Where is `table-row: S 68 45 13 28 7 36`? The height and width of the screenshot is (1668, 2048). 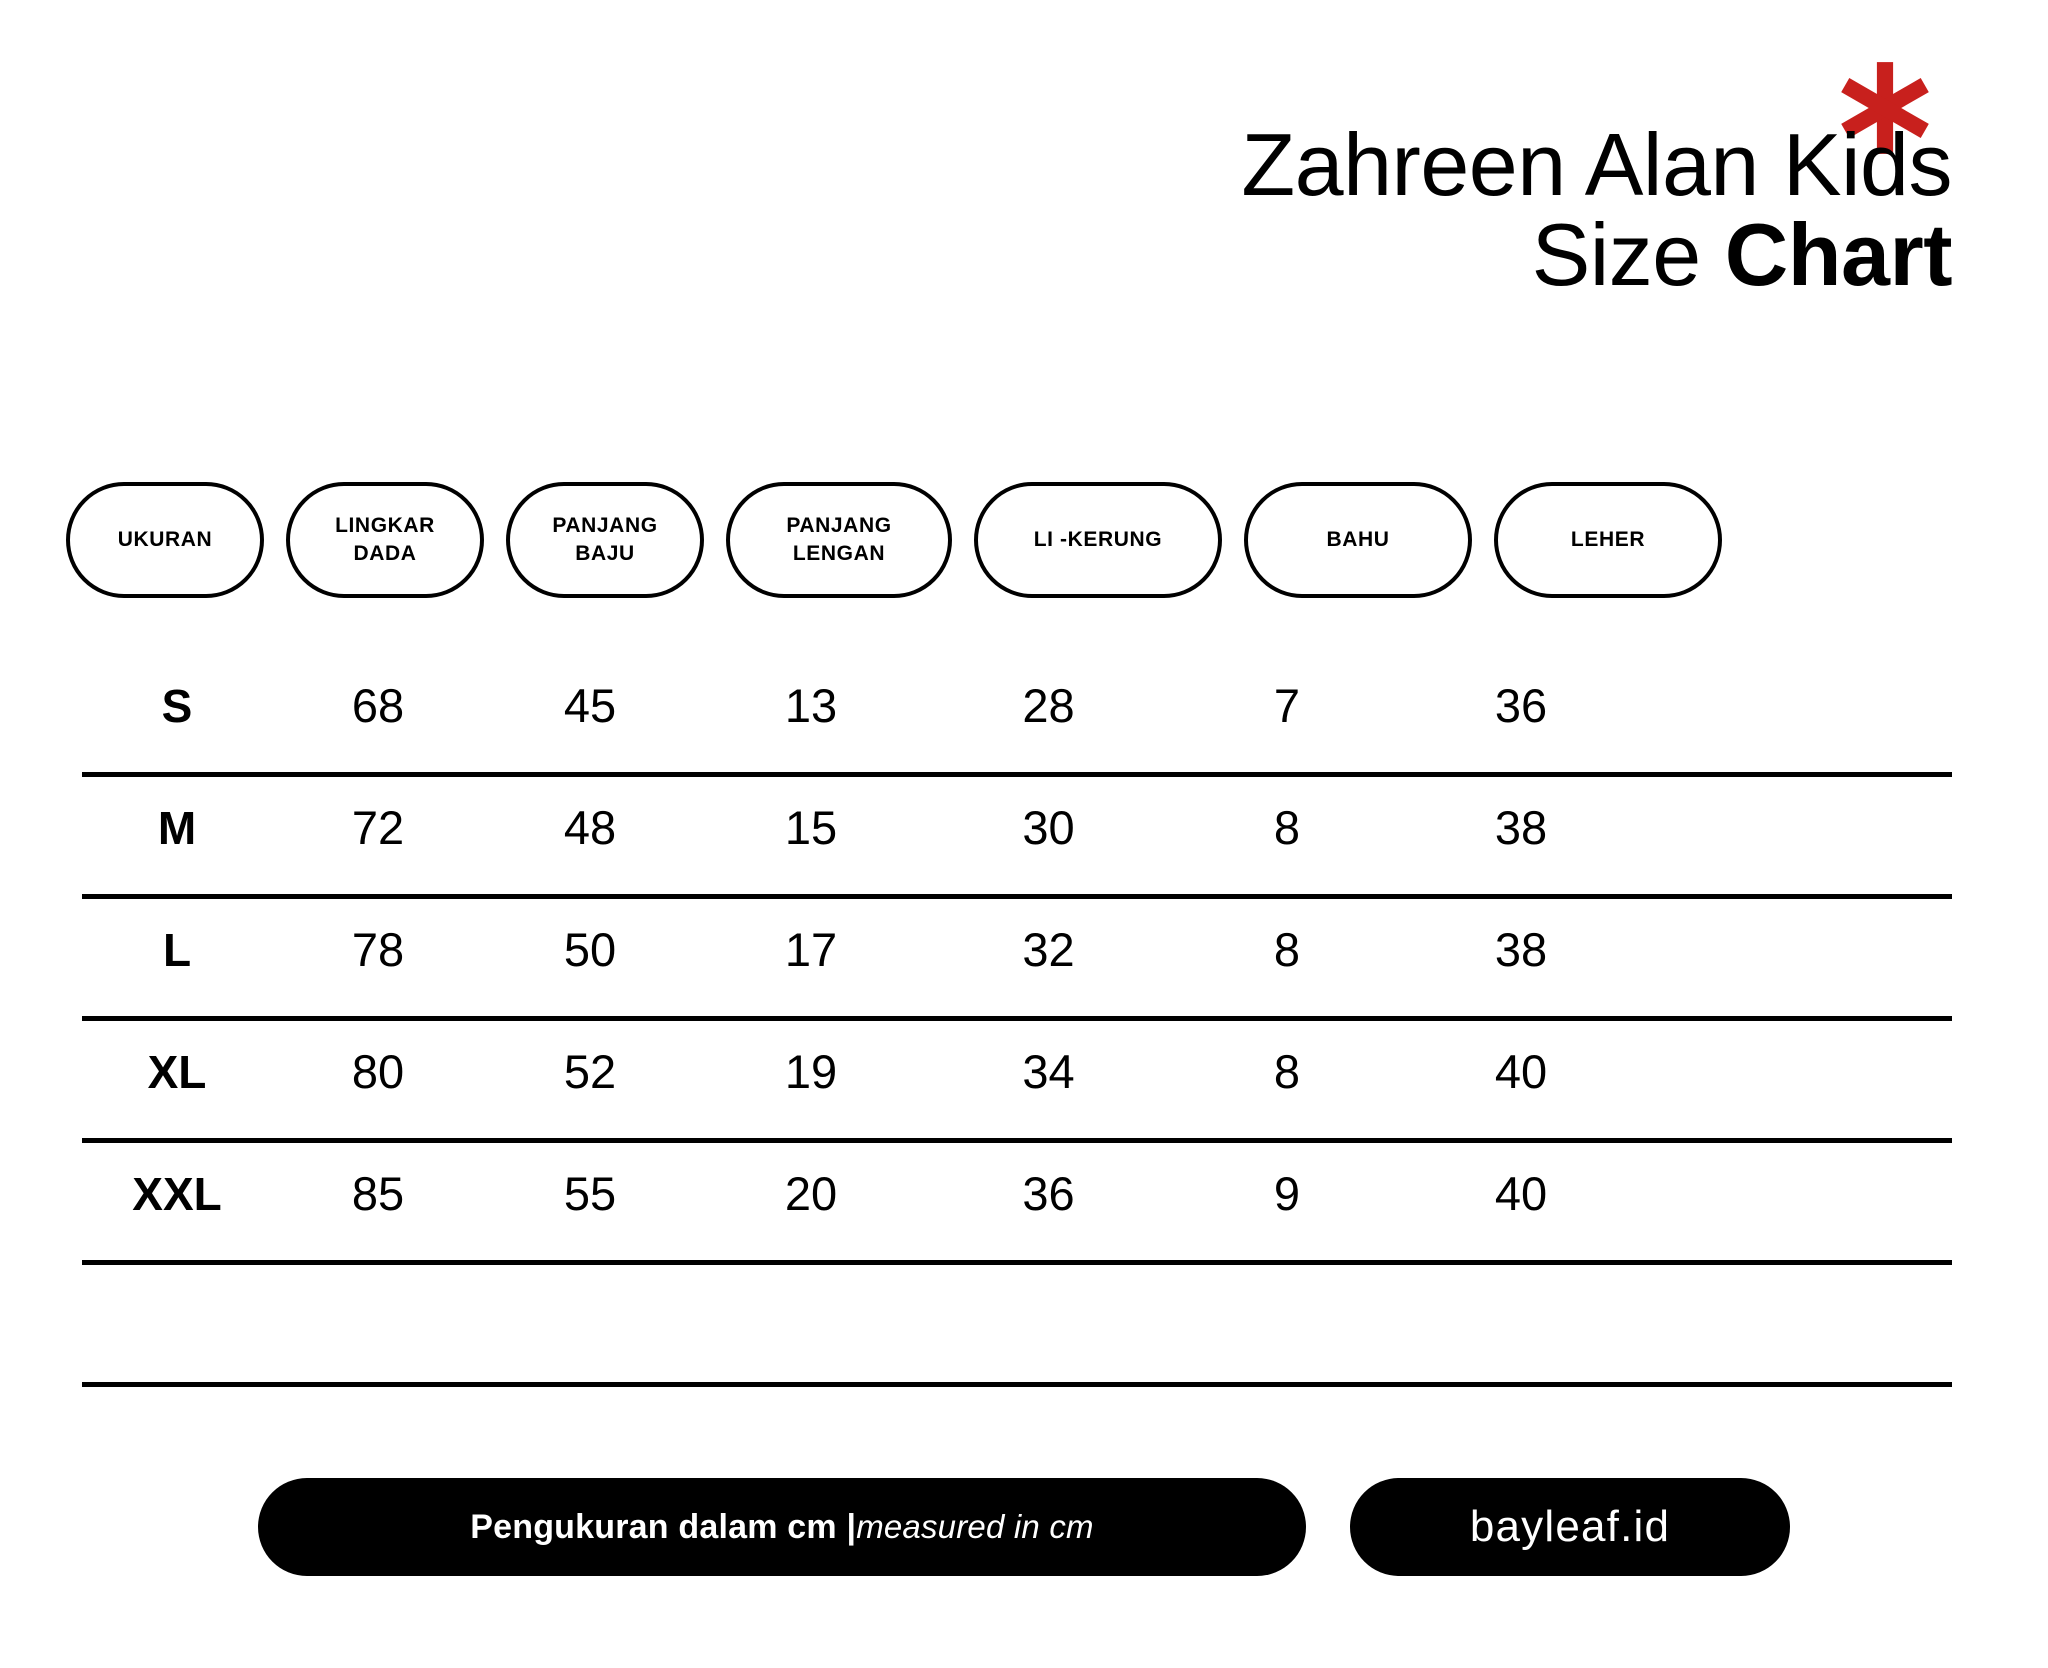
table-row: S 68 45 13 28 7 36 is located at coordinates (1017, 716).